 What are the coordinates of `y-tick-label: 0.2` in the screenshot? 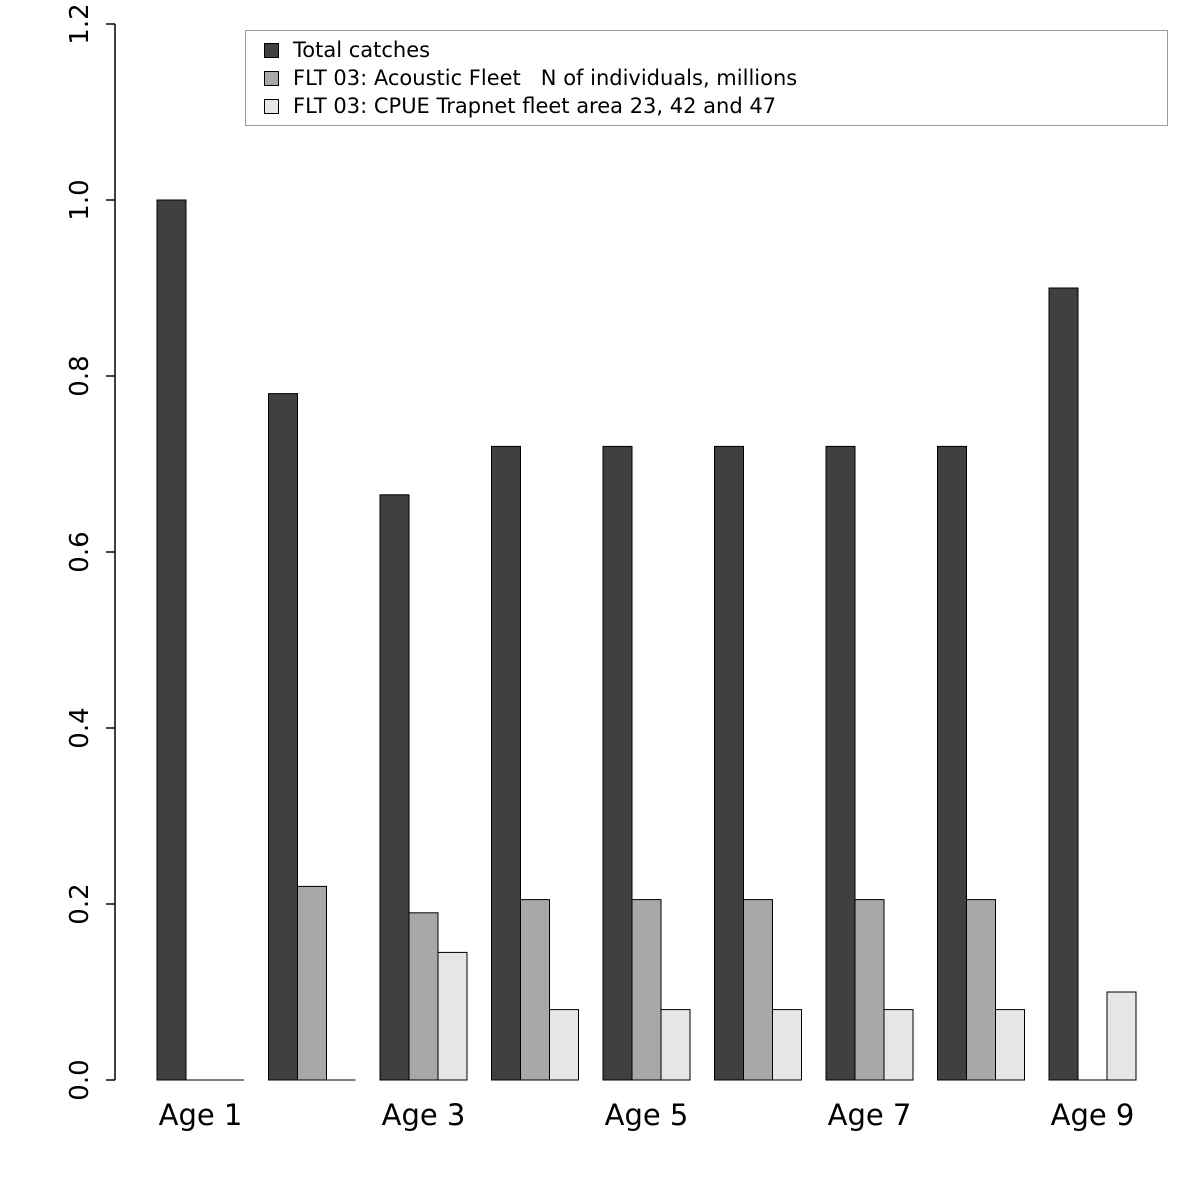 It's located at (80, 903).